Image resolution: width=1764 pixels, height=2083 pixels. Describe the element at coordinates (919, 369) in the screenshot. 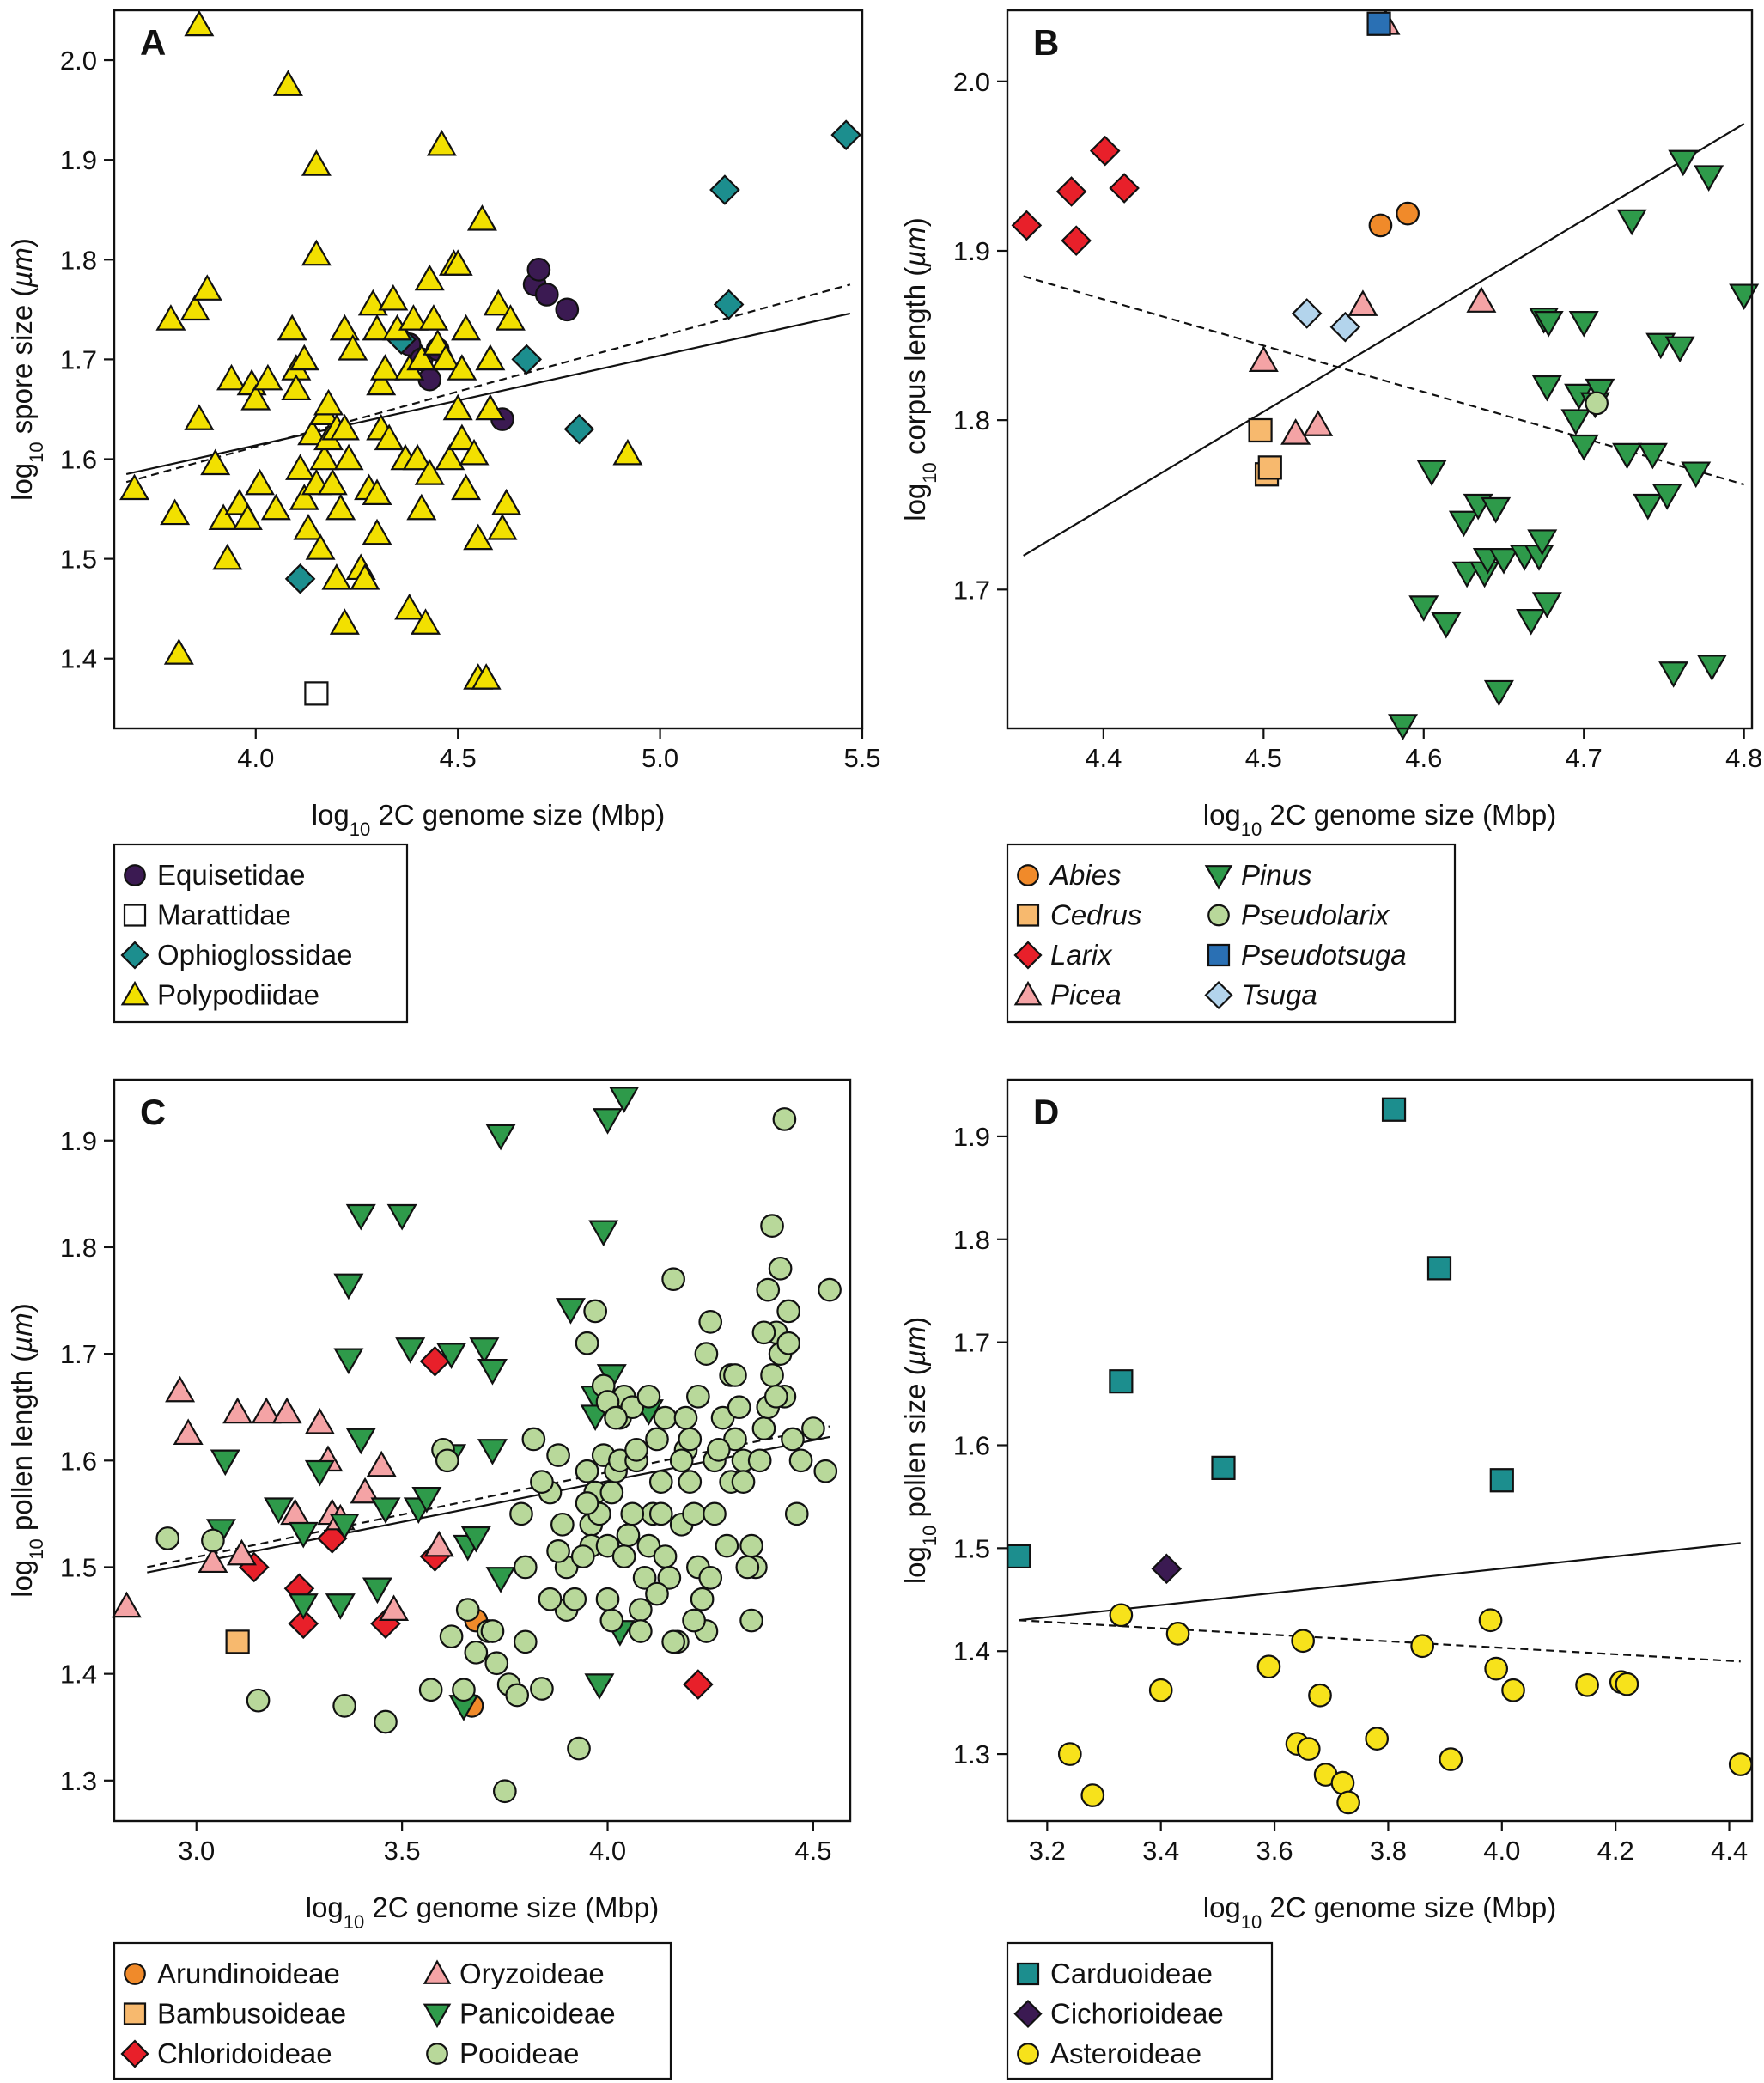

I see `y-axis-label: log10 corpus length (µm)` at that location.